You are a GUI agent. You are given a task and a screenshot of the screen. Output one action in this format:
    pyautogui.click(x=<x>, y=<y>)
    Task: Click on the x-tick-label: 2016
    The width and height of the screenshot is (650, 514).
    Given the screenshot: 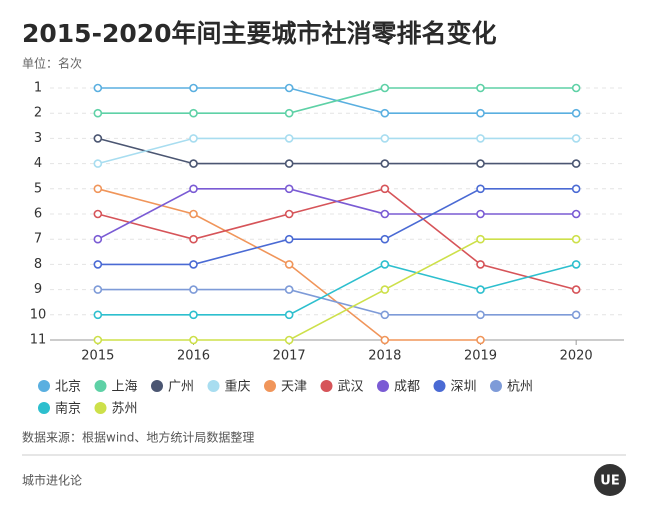 What is the action you would take?
    pyautogui.click(x=193, y=356)
    